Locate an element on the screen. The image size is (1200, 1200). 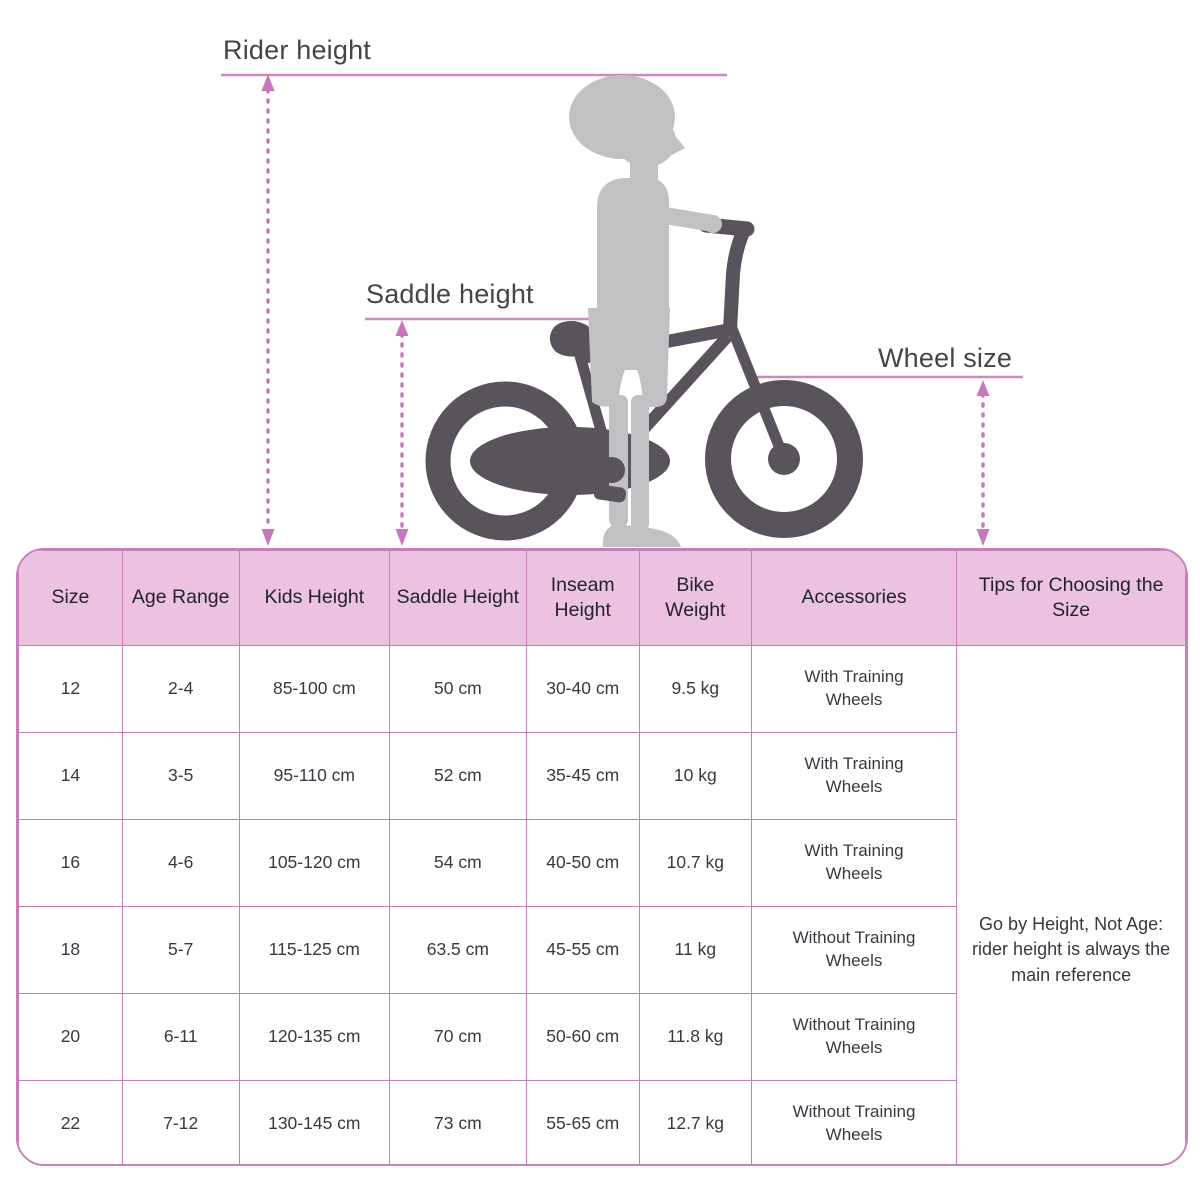
cell-saddle-height: 50 cm is located at coordinates (458, 689).